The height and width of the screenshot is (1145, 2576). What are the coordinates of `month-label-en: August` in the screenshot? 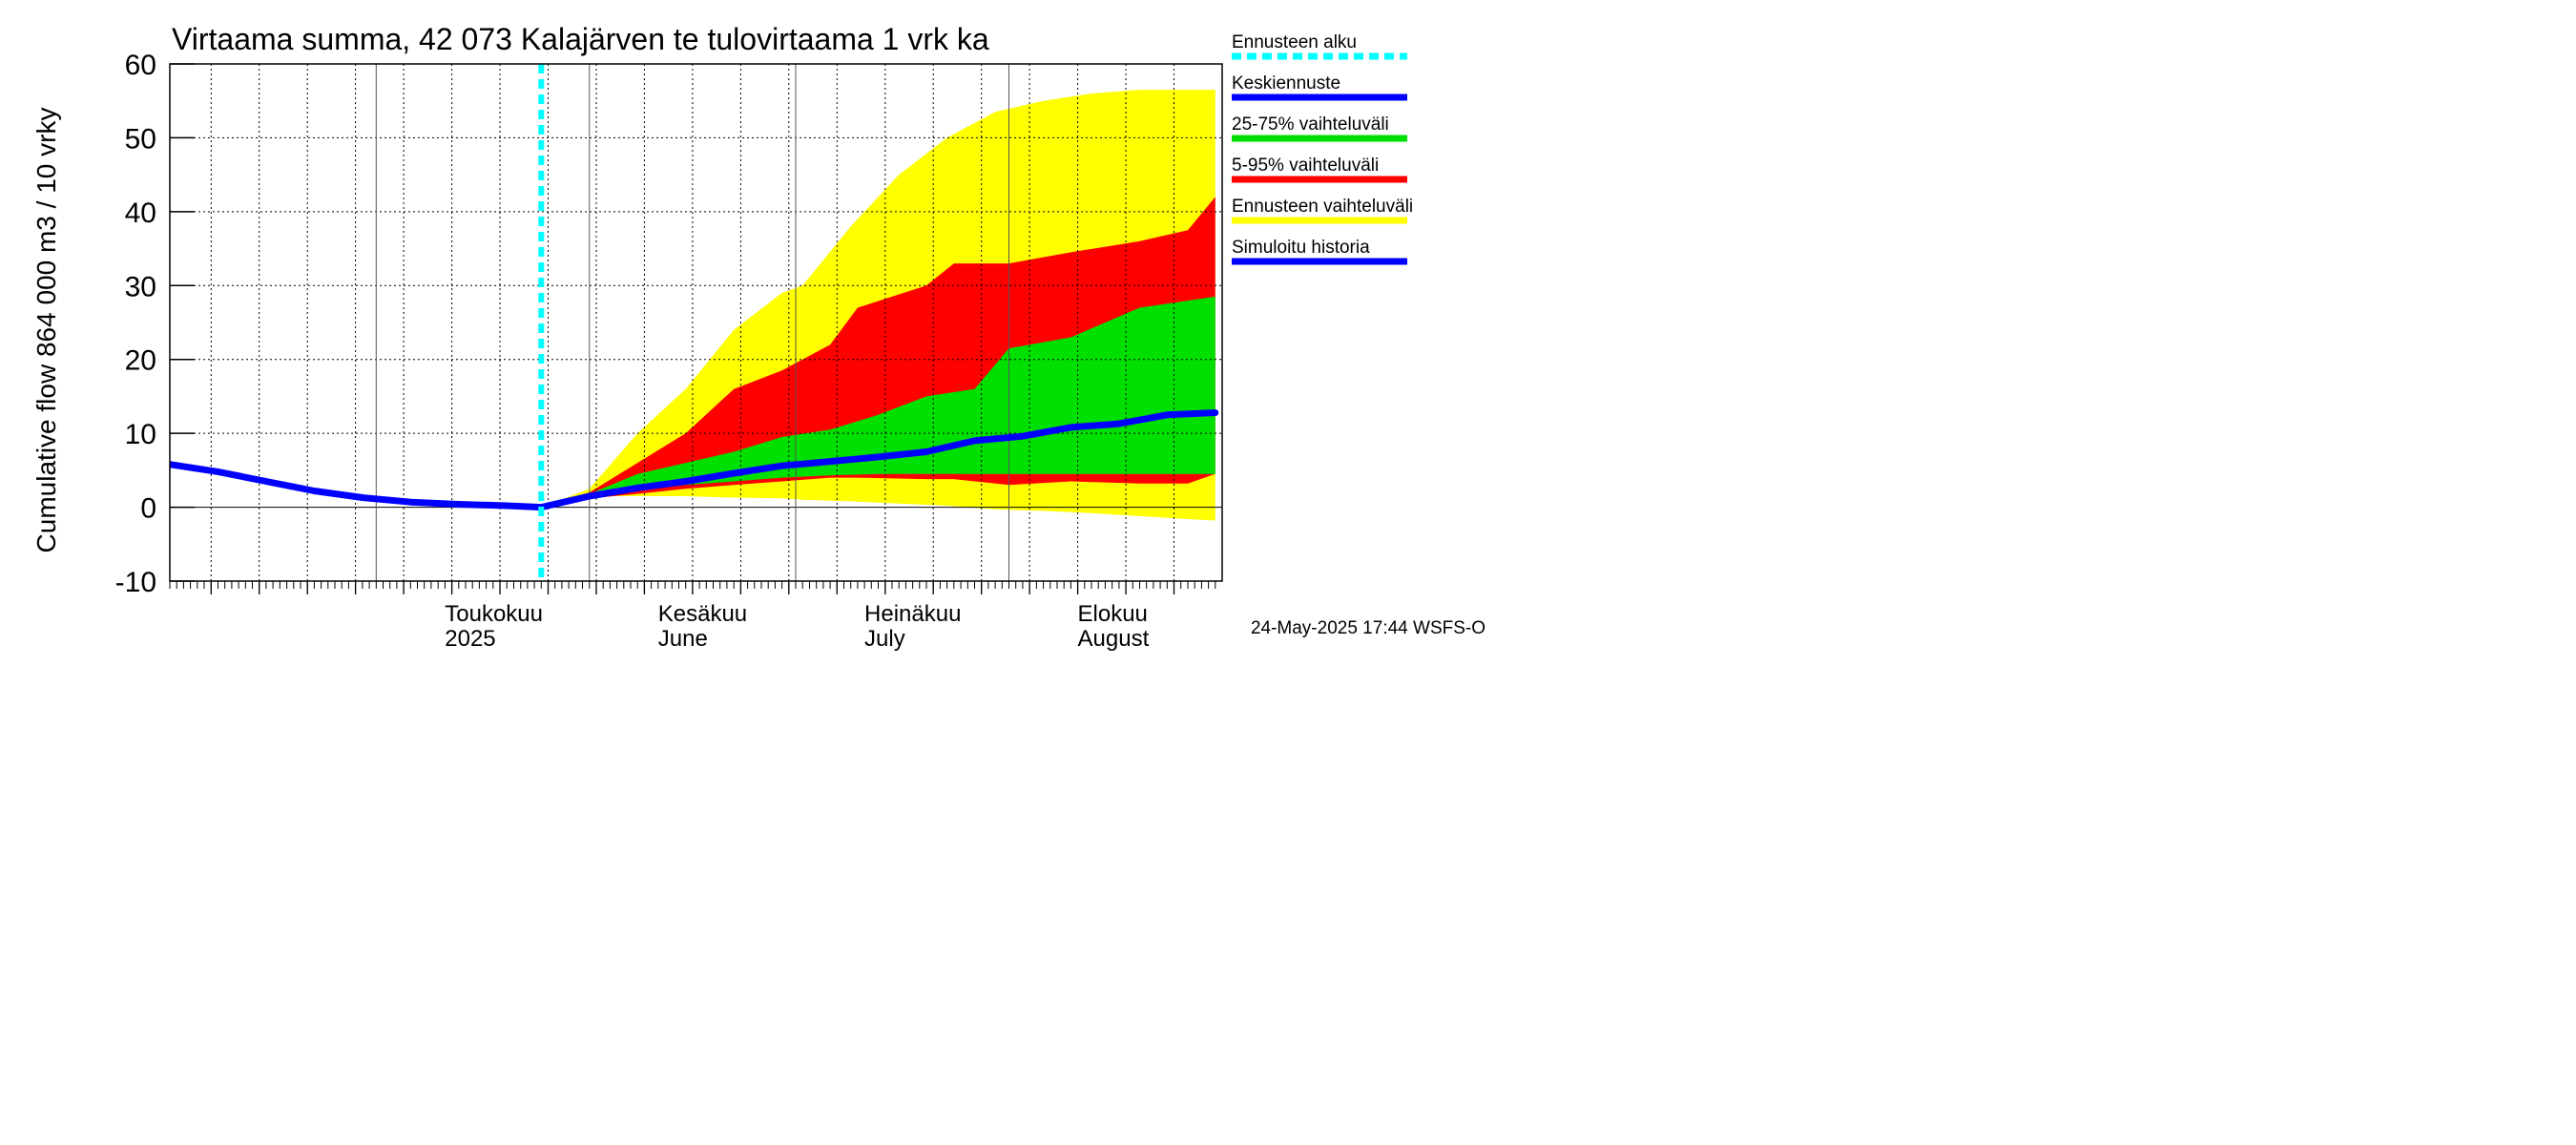 It's located at (1114, 639).